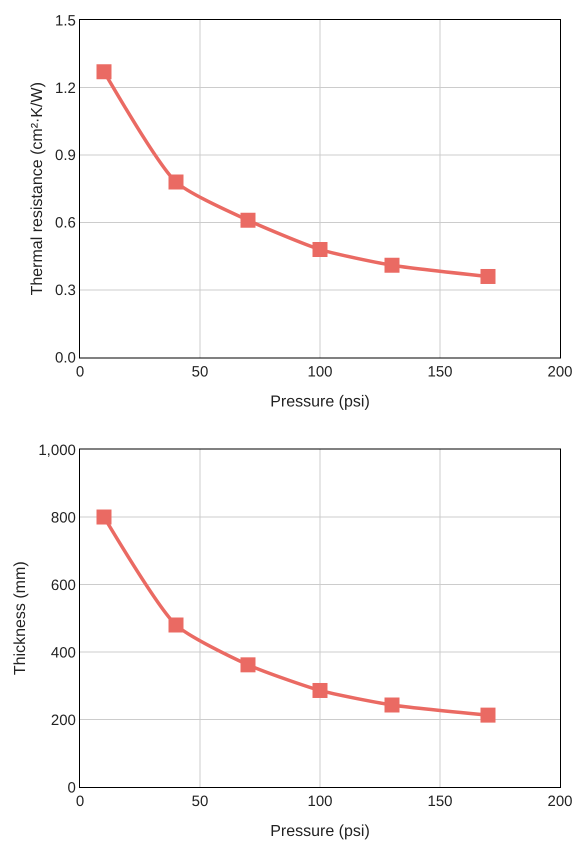  I want to click on y-tick-label: 1.2, so click(65, 88).